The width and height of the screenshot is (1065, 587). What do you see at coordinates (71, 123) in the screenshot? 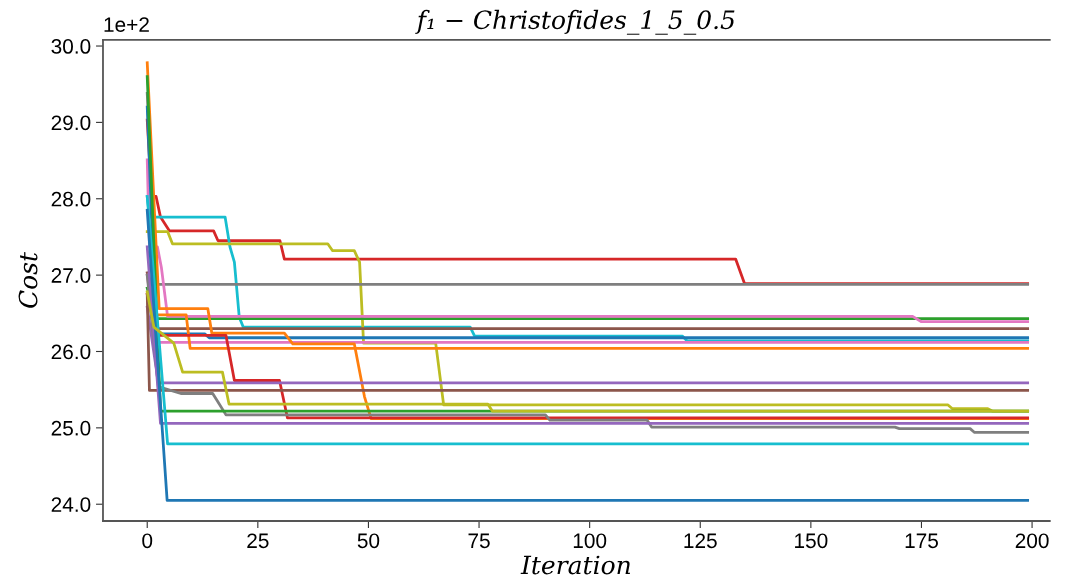
I see `y-tick-label: 29.0` at bounding box center [71, 123].